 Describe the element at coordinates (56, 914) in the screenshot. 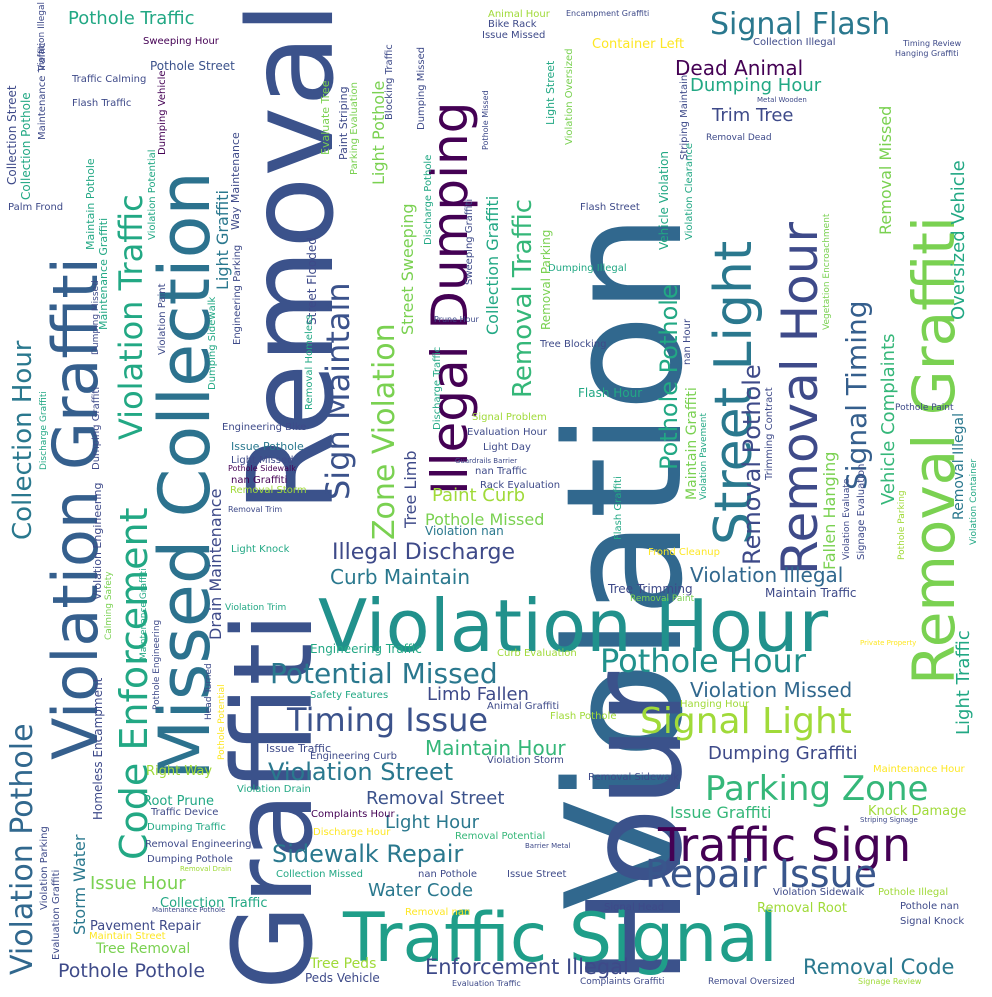

I see `cloud-word: Evaluation Graffiti` at that location.